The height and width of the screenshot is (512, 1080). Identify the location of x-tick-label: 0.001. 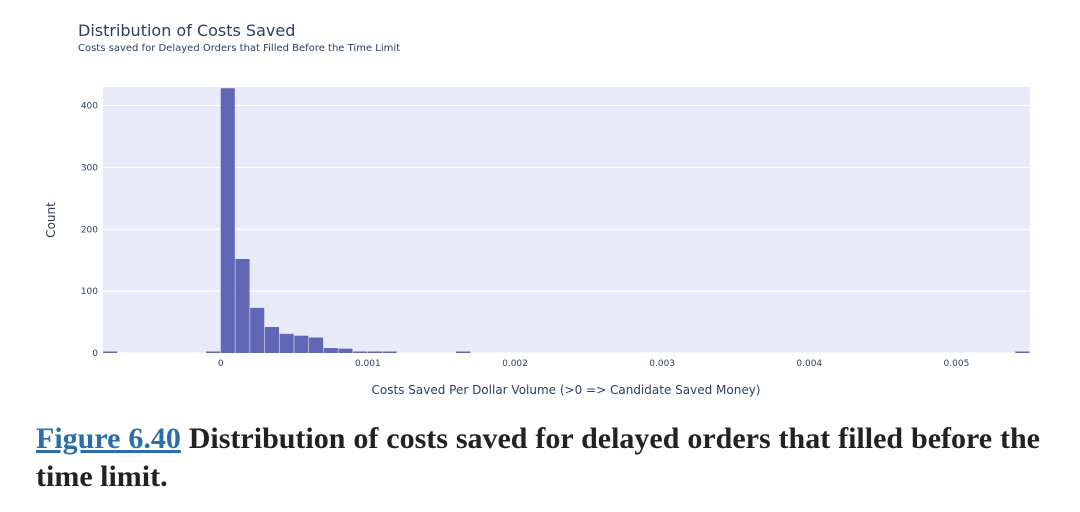
(368, 364).